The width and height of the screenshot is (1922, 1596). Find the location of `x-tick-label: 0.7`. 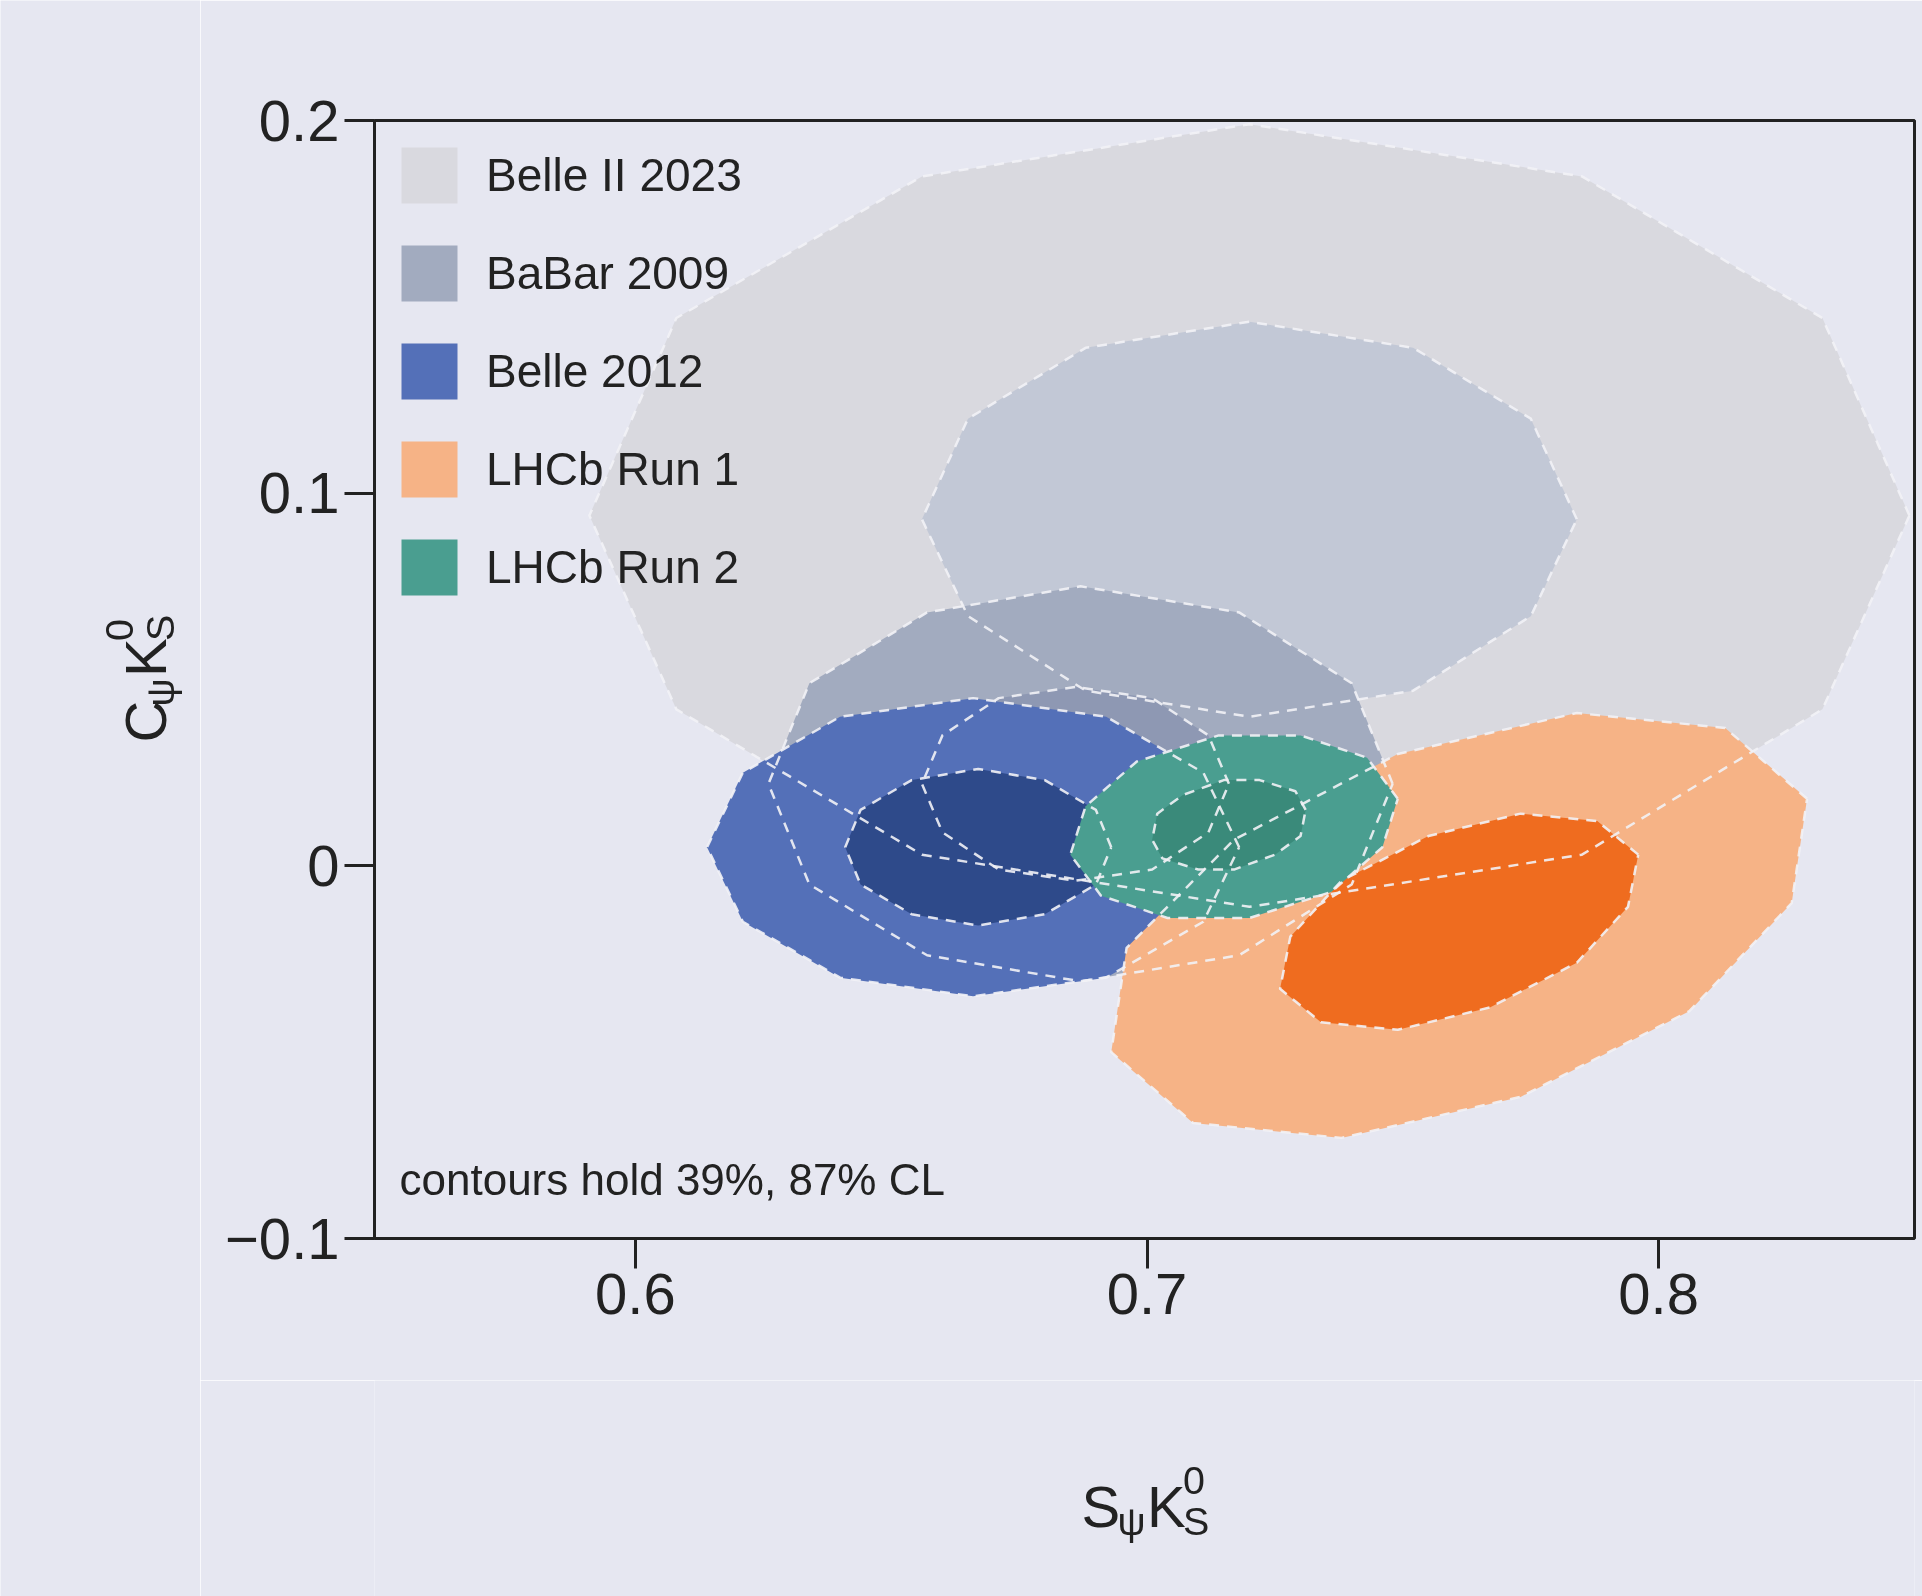

x-tick-label: 0.7 is located at coordinates (1147, 1293).